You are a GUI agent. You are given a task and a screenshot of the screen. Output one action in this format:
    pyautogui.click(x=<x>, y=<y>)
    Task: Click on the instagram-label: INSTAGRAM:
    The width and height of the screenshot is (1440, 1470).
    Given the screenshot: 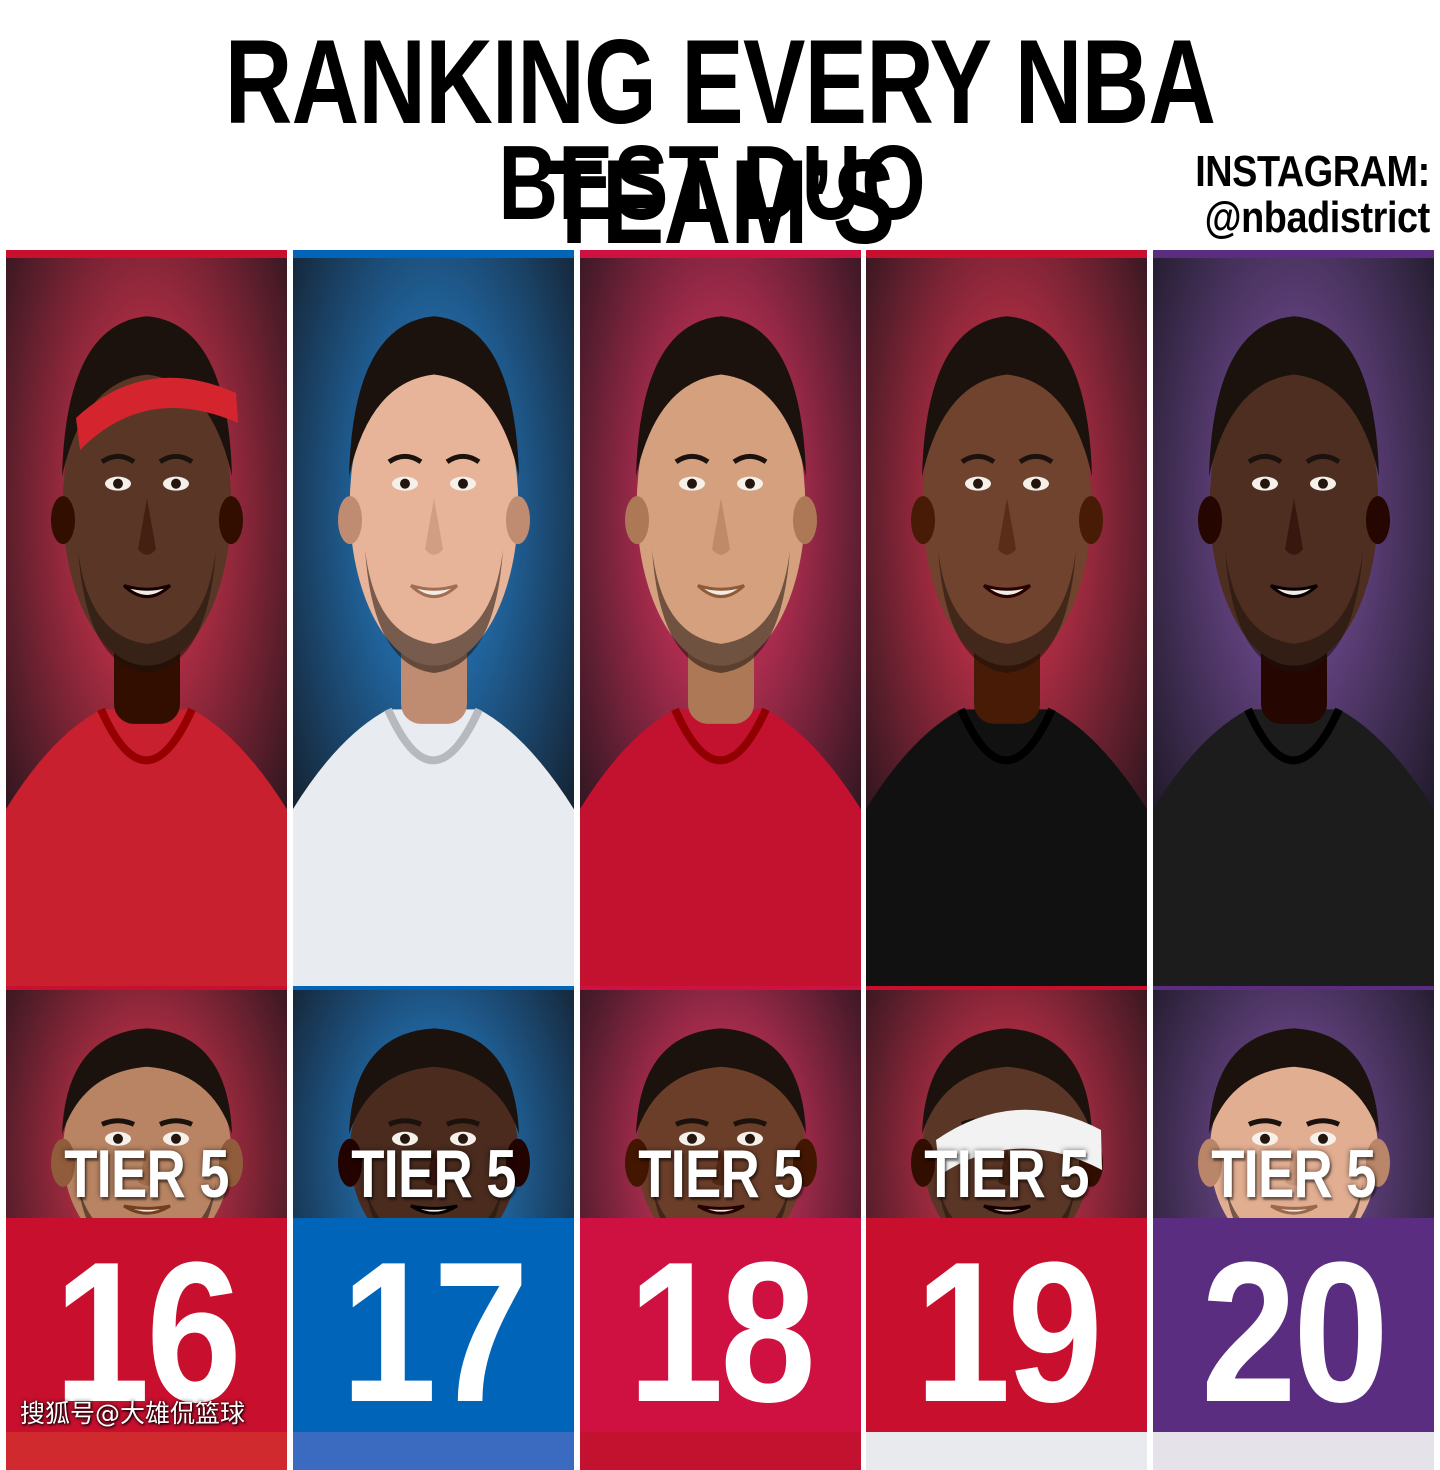 What is the action you would take?
    pyautogui.click(x=1312, y=171)
    